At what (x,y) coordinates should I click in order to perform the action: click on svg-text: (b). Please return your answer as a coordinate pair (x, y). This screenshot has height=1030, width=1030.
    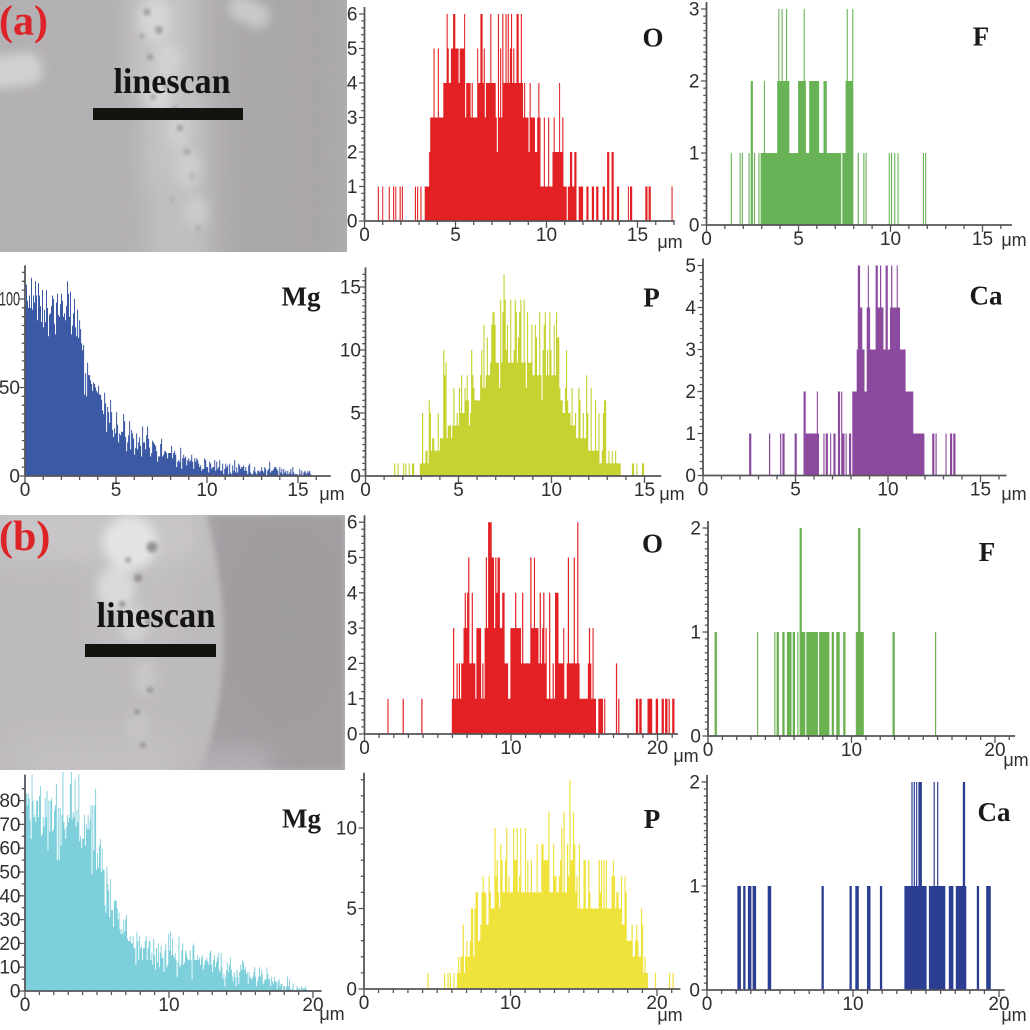
    Looking at the image, I should click on (25, 537).